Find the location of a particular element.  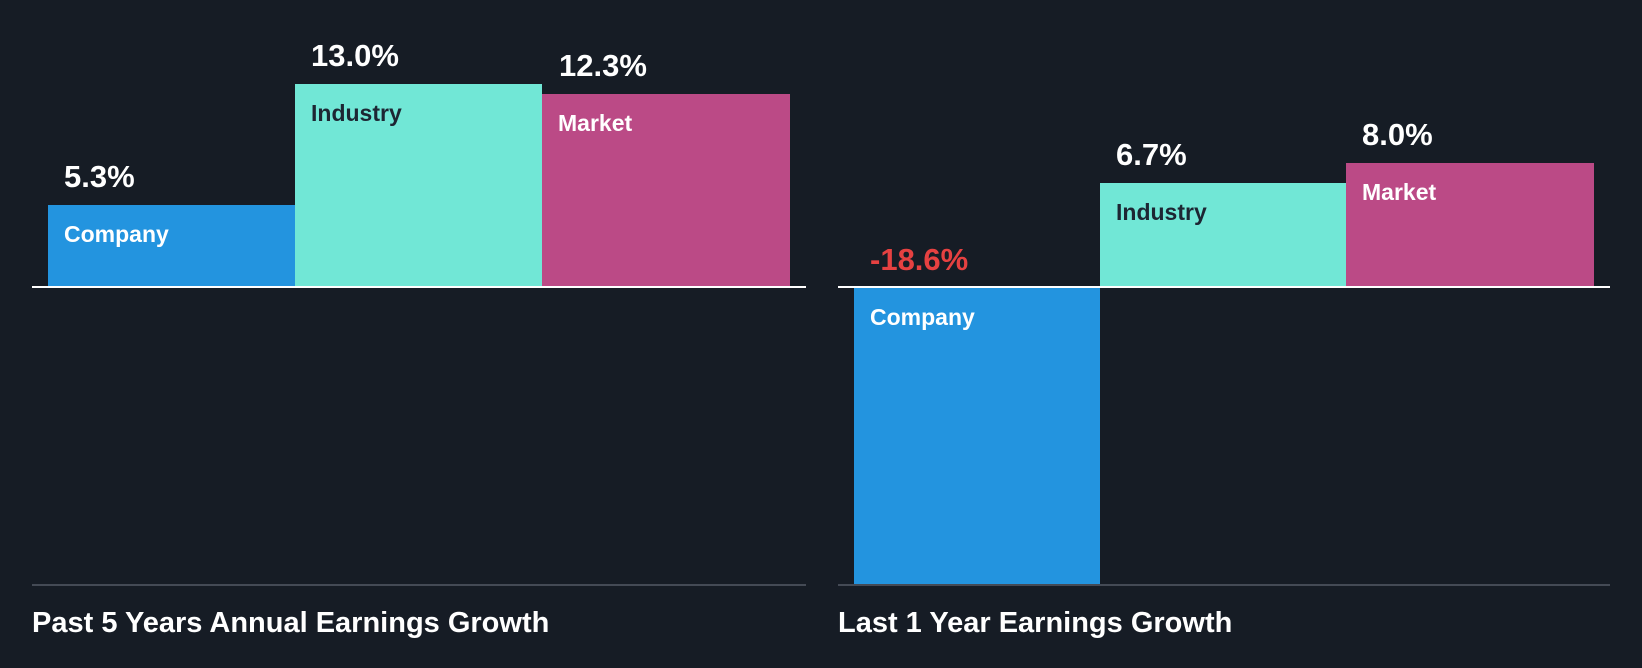

chart-title: Past 5 Years Annual Earnings Growth is located at coordinates (291, 623).